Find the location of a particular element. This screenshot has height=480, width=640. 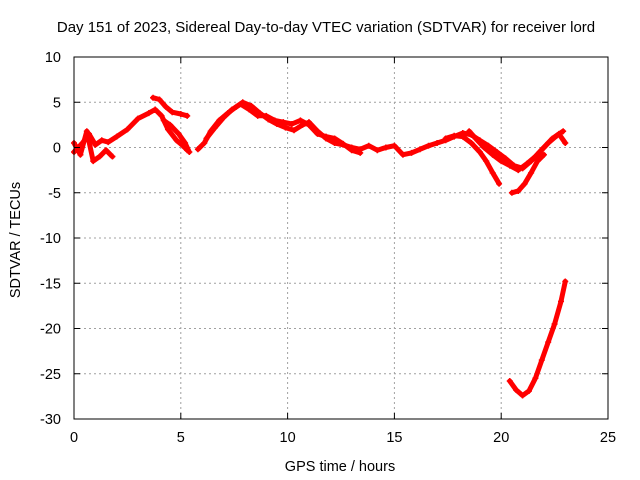

y-tick-label: -10 is located at coordinates (50, 239).